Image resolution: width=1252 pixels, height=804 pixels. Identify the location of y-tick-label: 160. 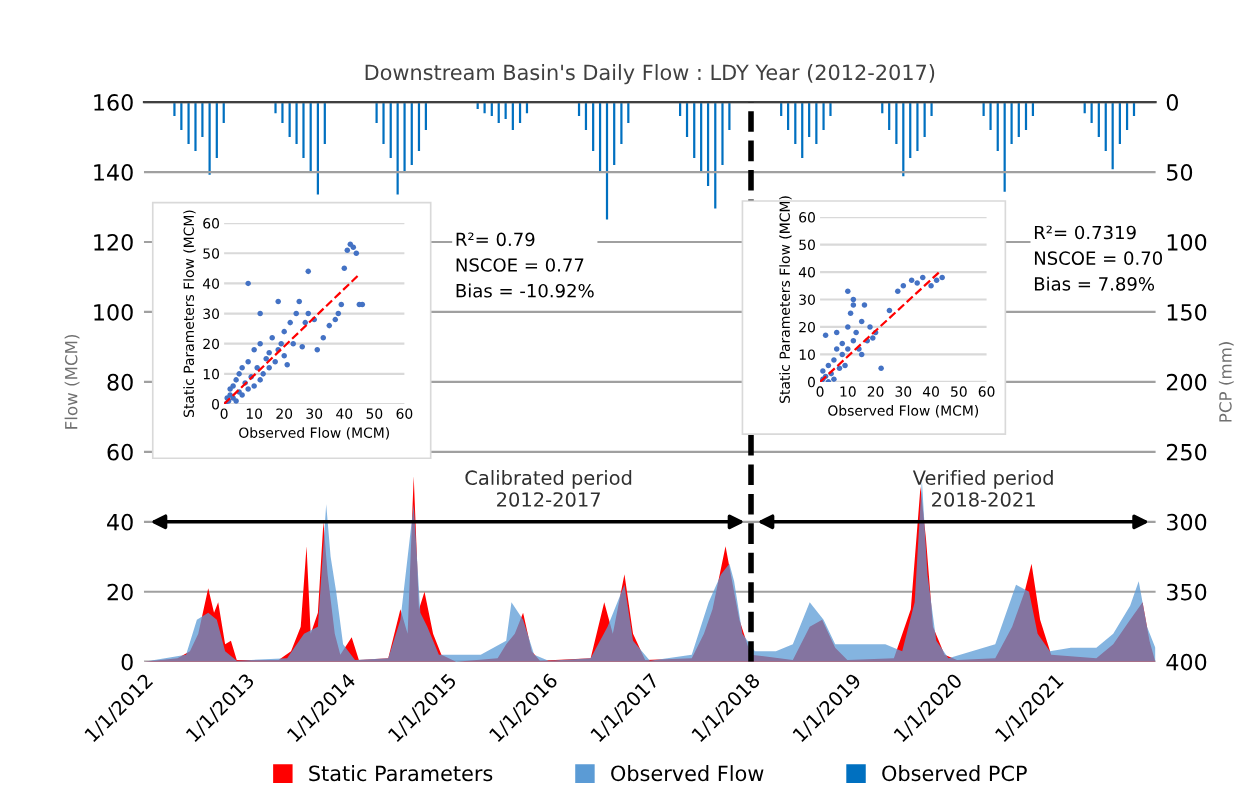
(113, 102).